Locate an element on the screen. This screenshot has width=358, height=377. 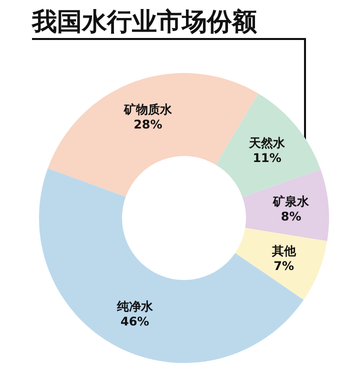
slice-label: 天然水 is located at coordinates (267, 143).